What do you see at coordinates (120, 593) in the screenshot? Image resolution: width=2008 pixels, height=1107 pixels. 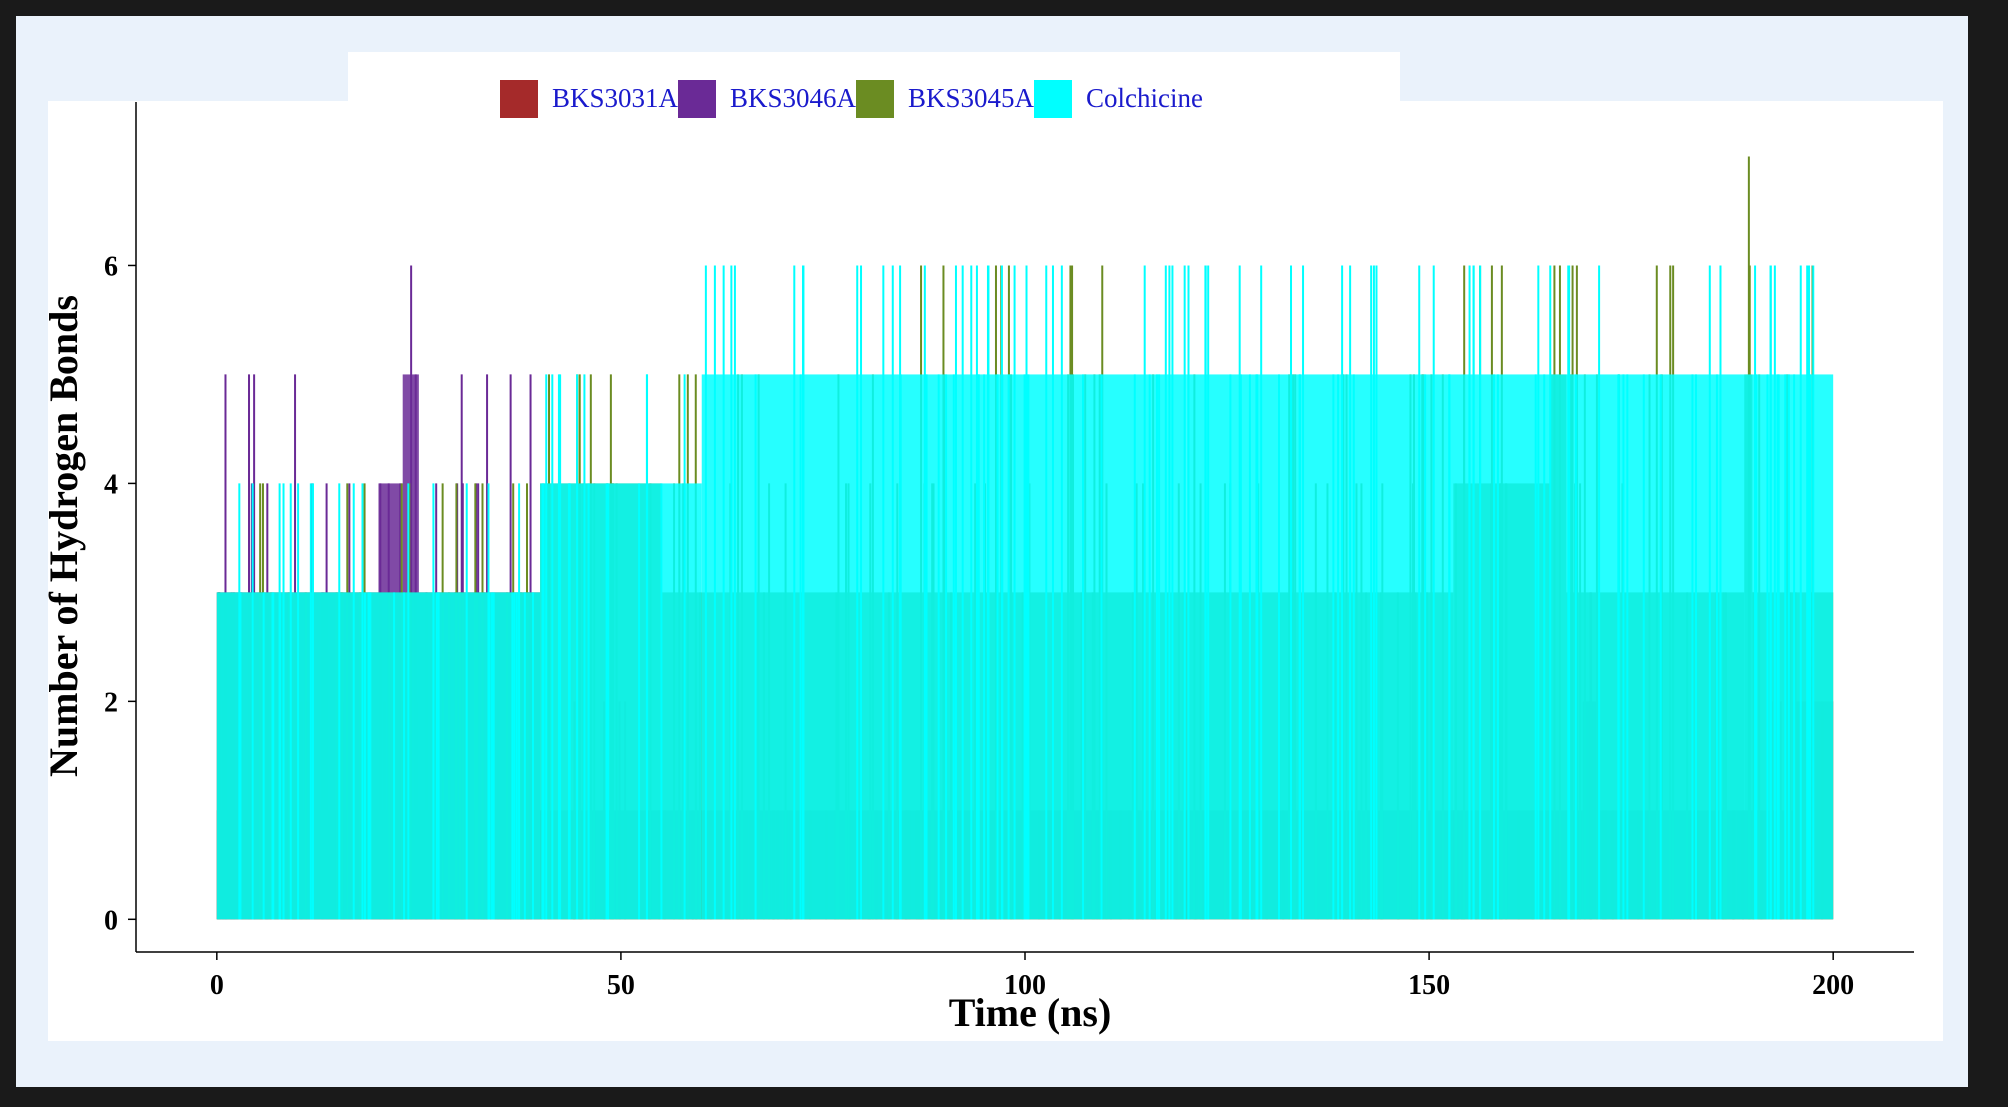 I see `y-ticks: 0 2 4 6` at bounding box center [120, 593].